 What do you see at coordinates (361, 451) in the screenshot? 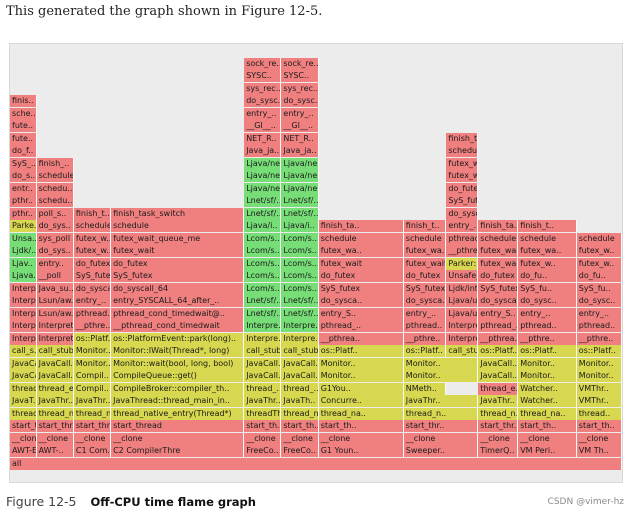
I see `flame-frame: G1 Youn..` at bounding box center [361, 451].